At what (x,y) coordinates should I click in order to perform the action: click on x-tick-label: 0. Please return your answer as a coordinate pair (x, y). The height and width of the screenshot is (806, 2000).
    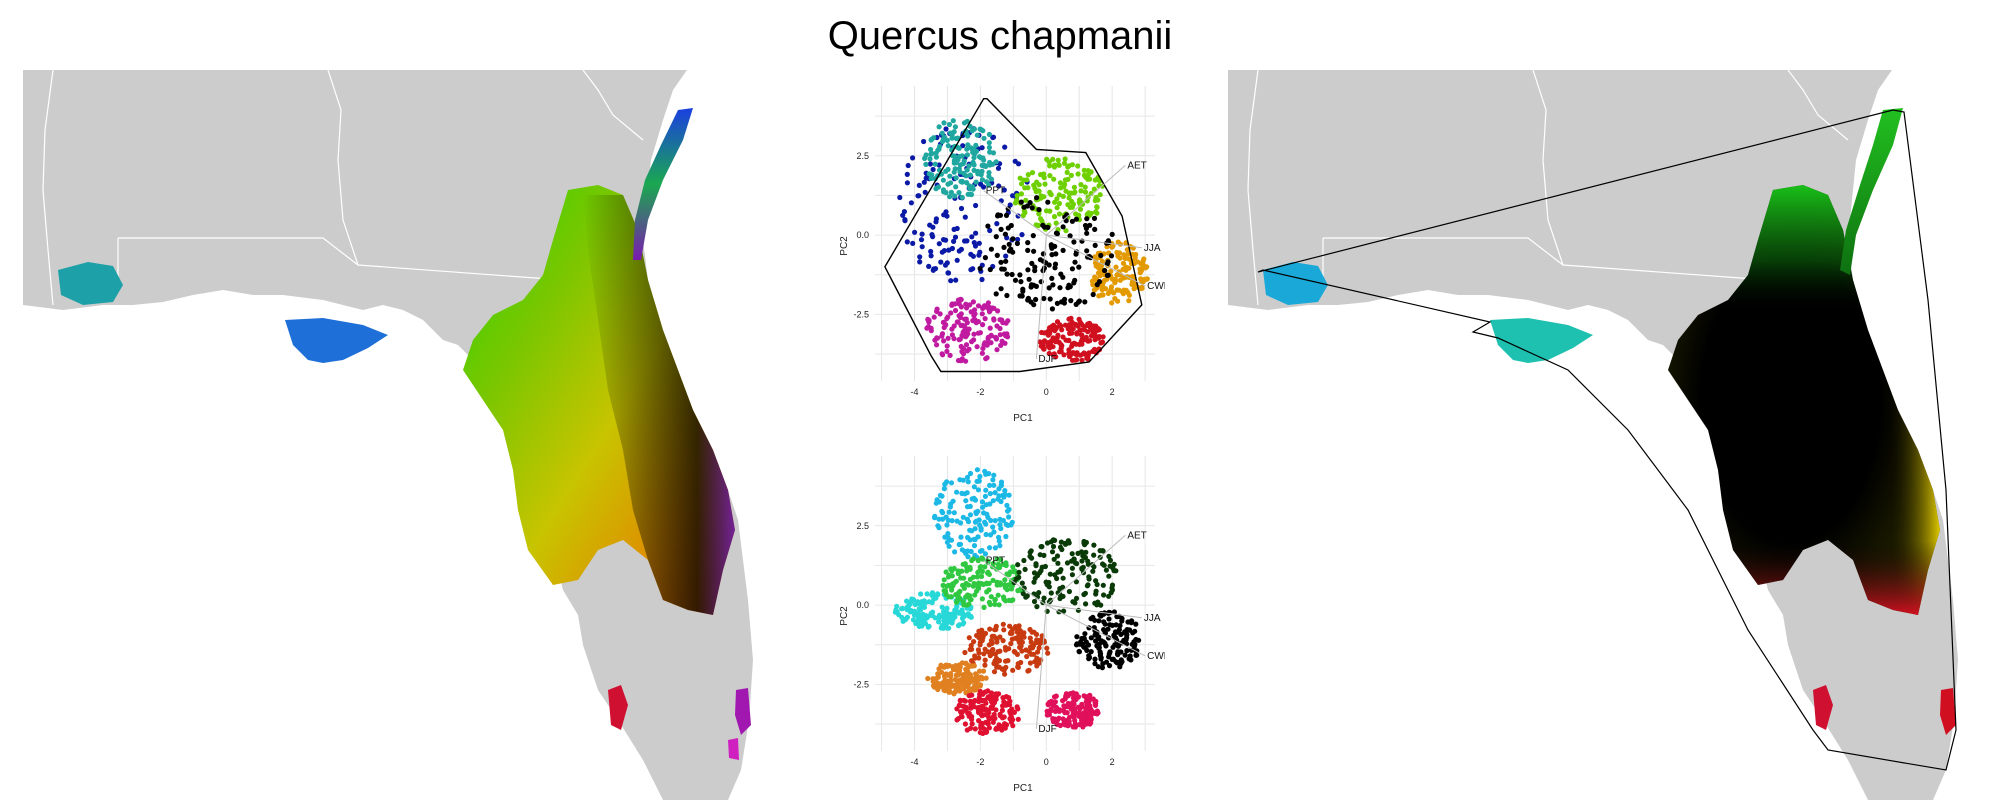
    Looking at the image, I should click on (1046, 762).